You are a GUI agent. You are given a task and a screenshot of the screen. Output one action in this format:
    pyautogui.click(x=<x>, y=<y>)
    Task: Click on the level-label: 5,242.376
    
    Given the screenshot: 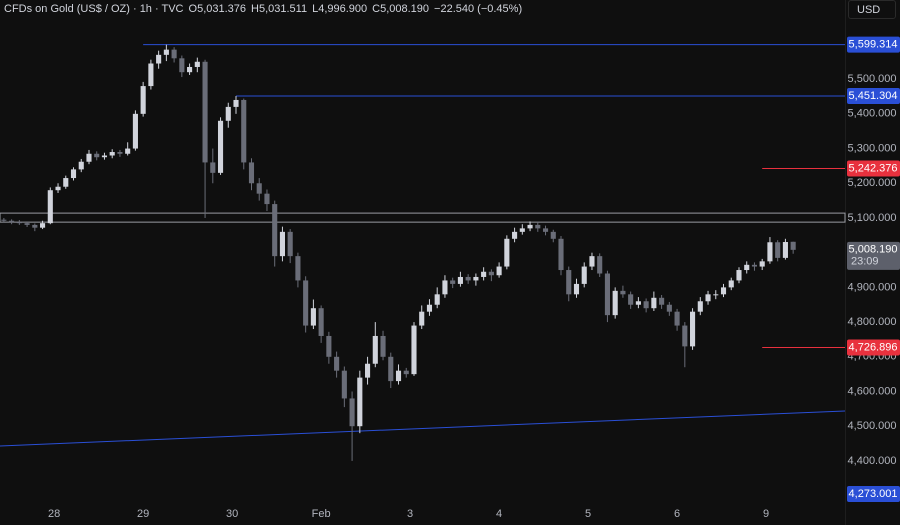 What is the action you would take?
    pyautogui.click(x=873, y=168)
    